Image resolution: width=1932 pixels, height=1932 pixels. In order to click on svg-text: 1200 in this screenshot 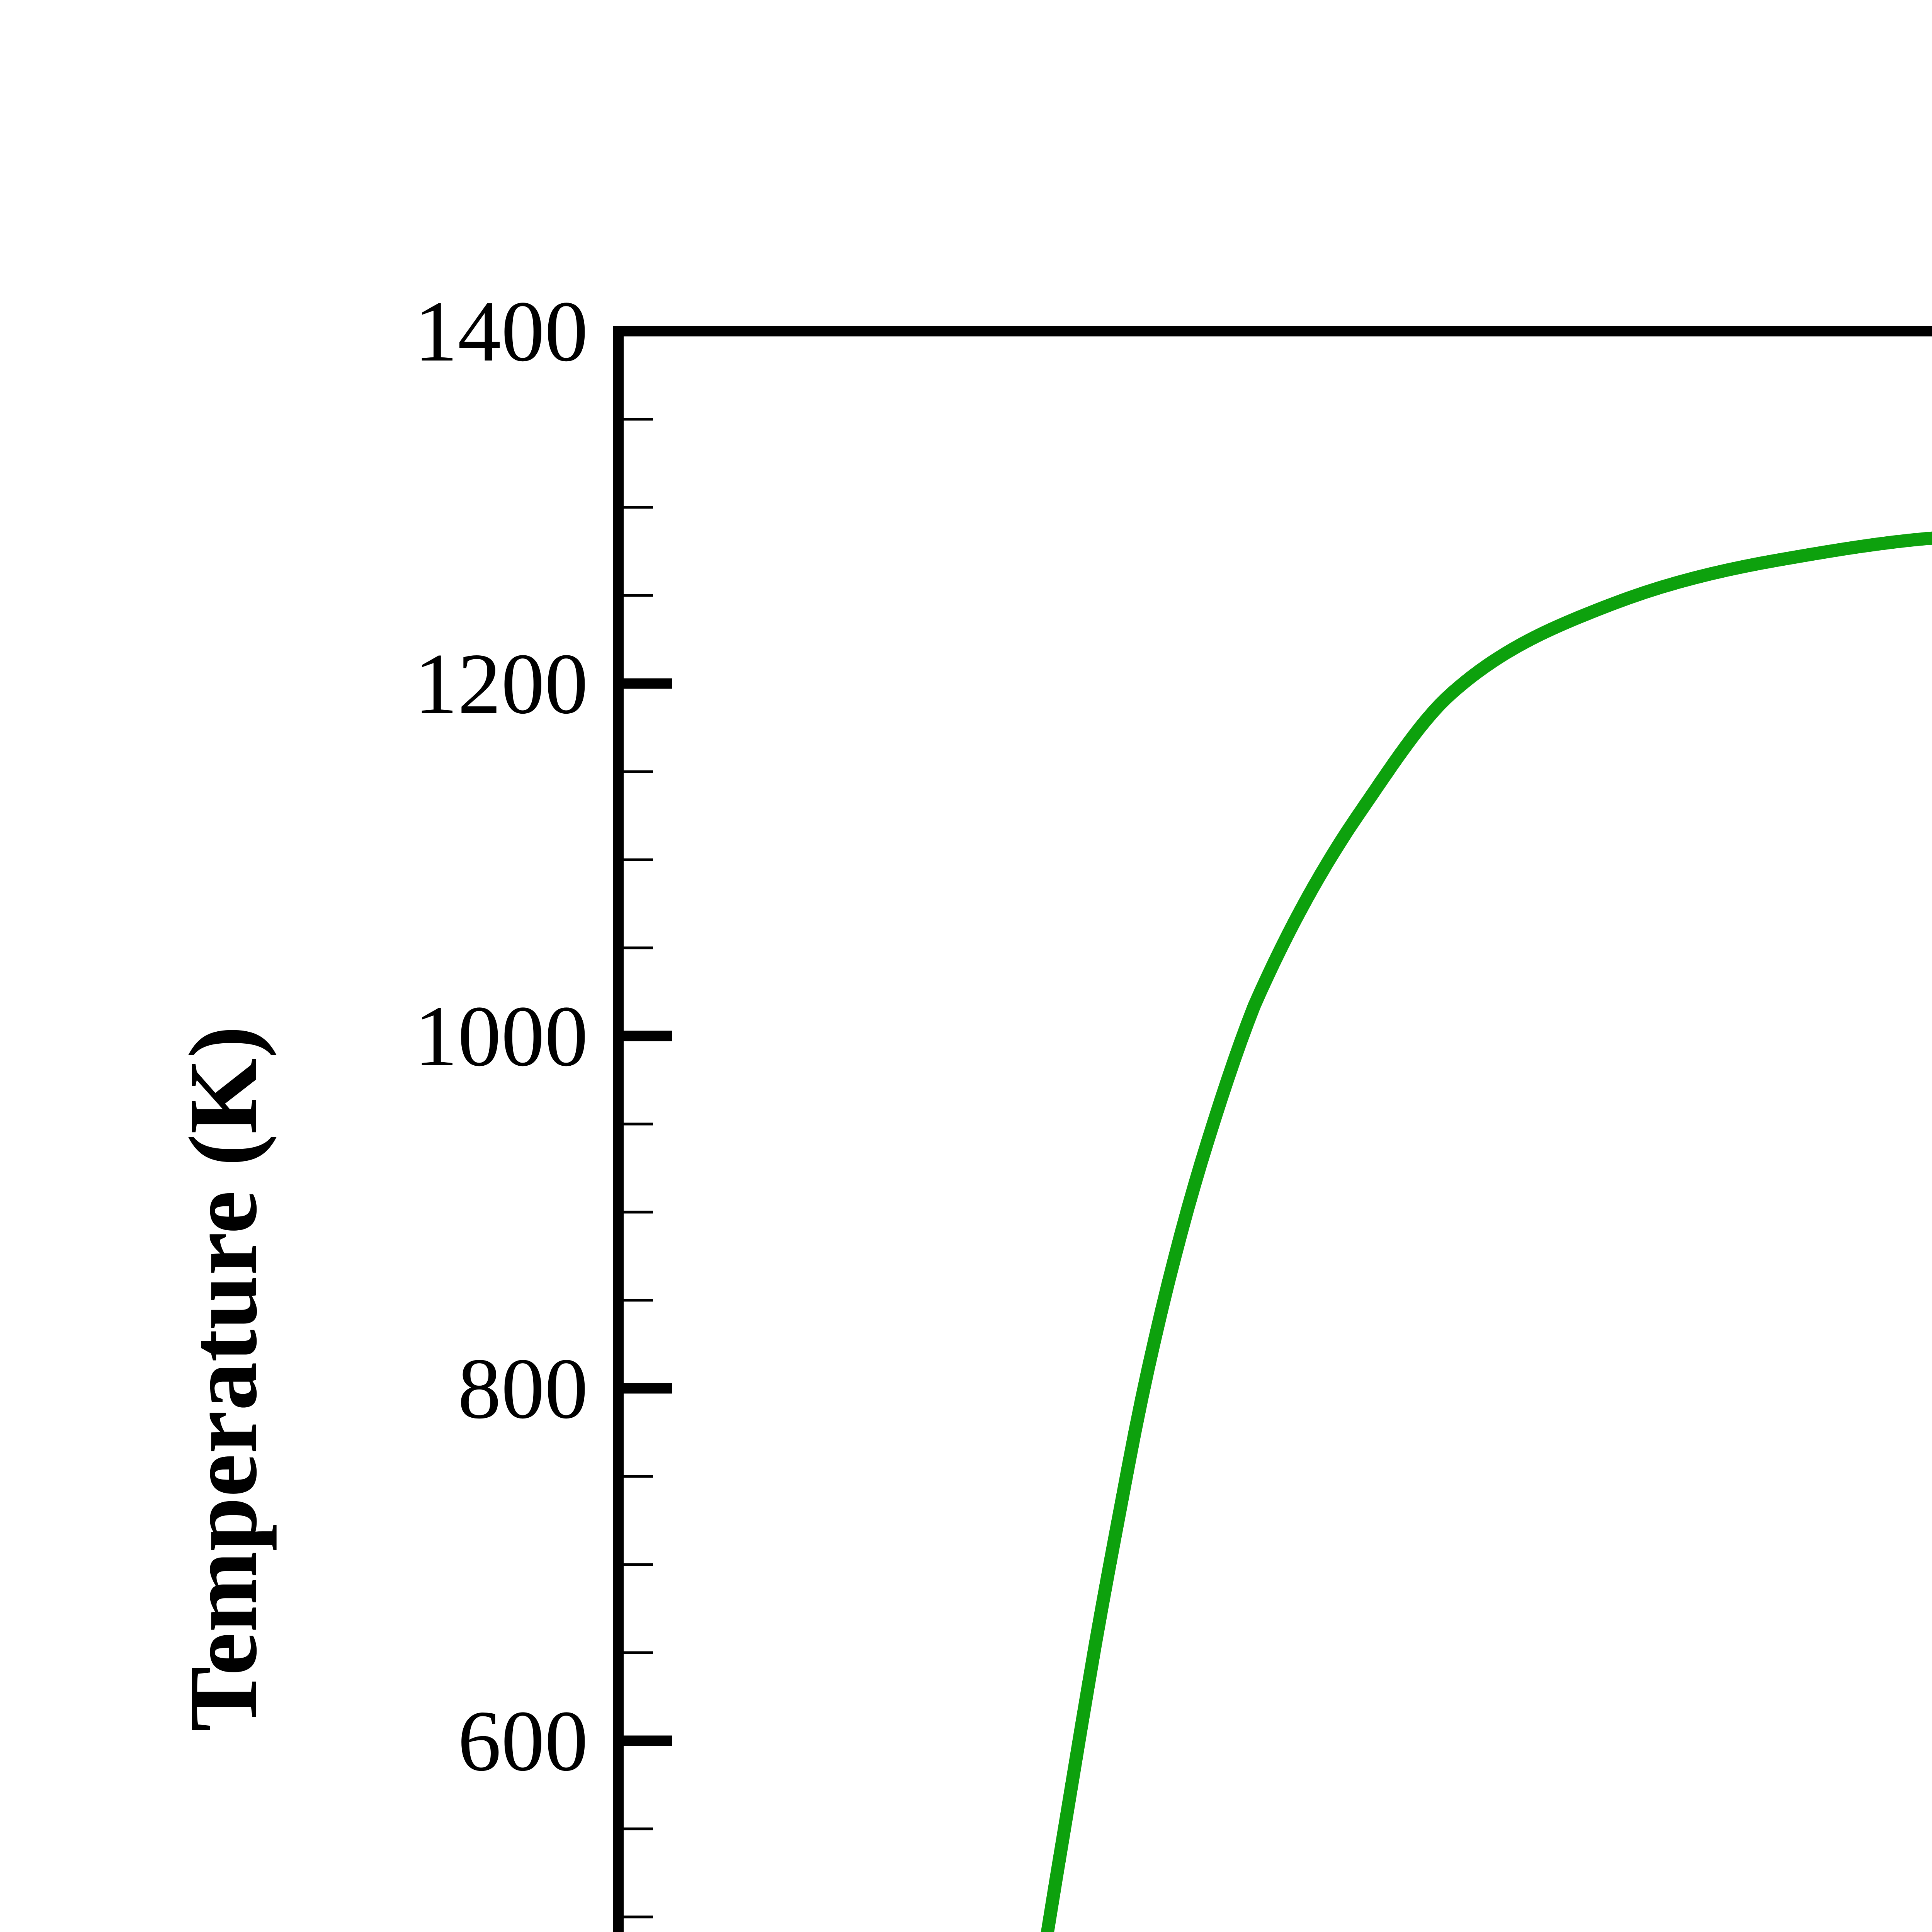, I will do `click(501, 684)`.